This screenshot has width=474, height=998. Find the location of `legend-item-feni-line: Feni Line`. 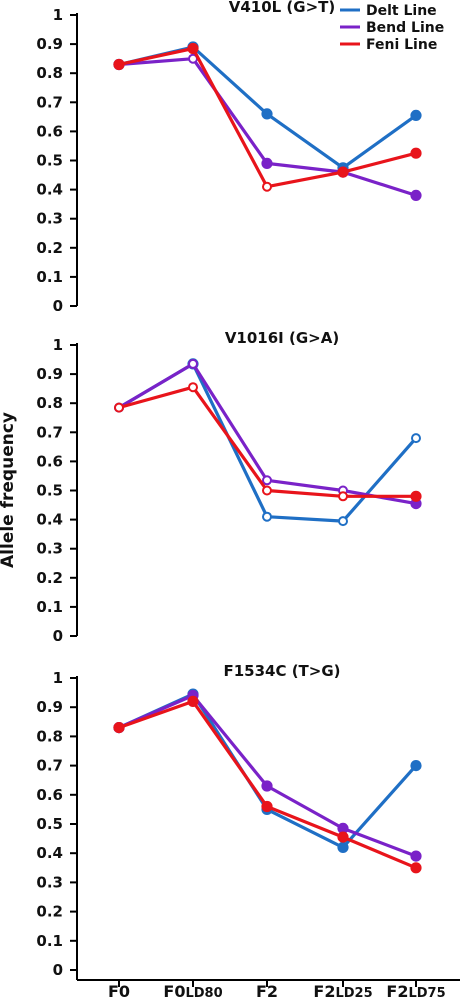

legend-item-feni-line: Feni Line is located at coordinates (388, 45).